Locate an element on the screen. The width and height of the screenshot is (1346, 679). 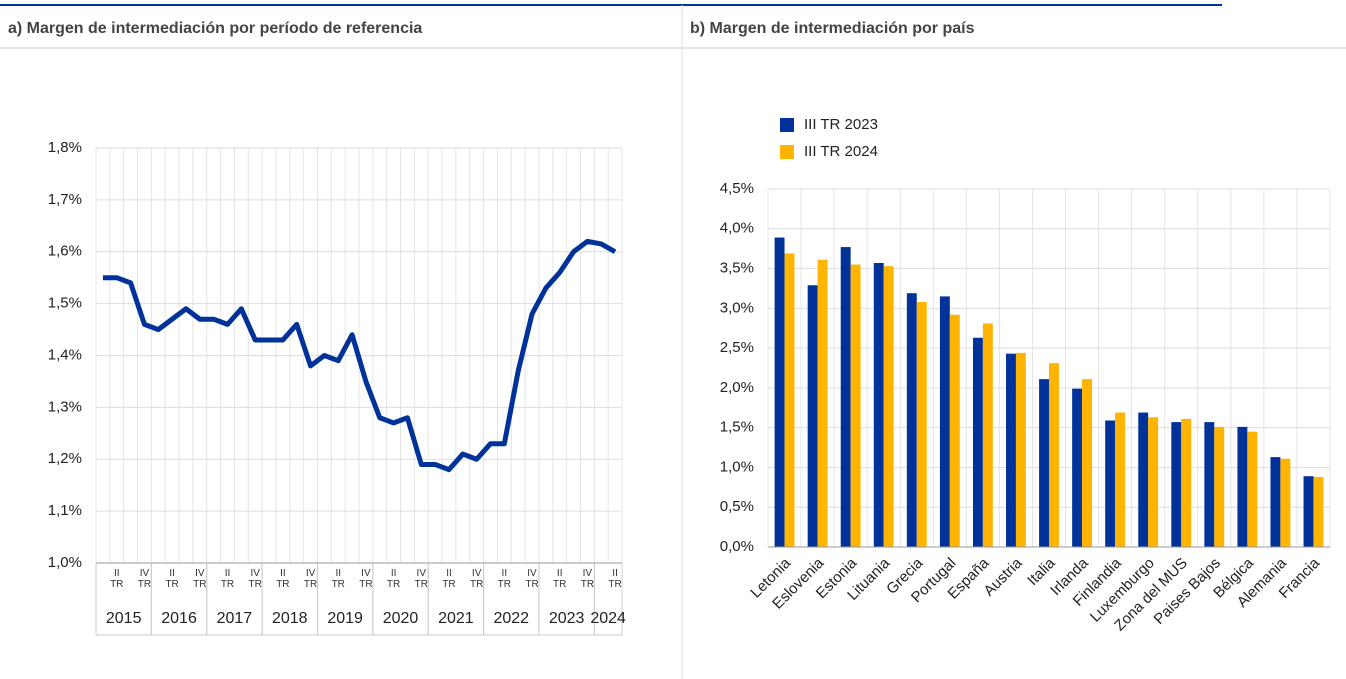
y-tick-label: 1,1% is located at coordinates (65, 510).